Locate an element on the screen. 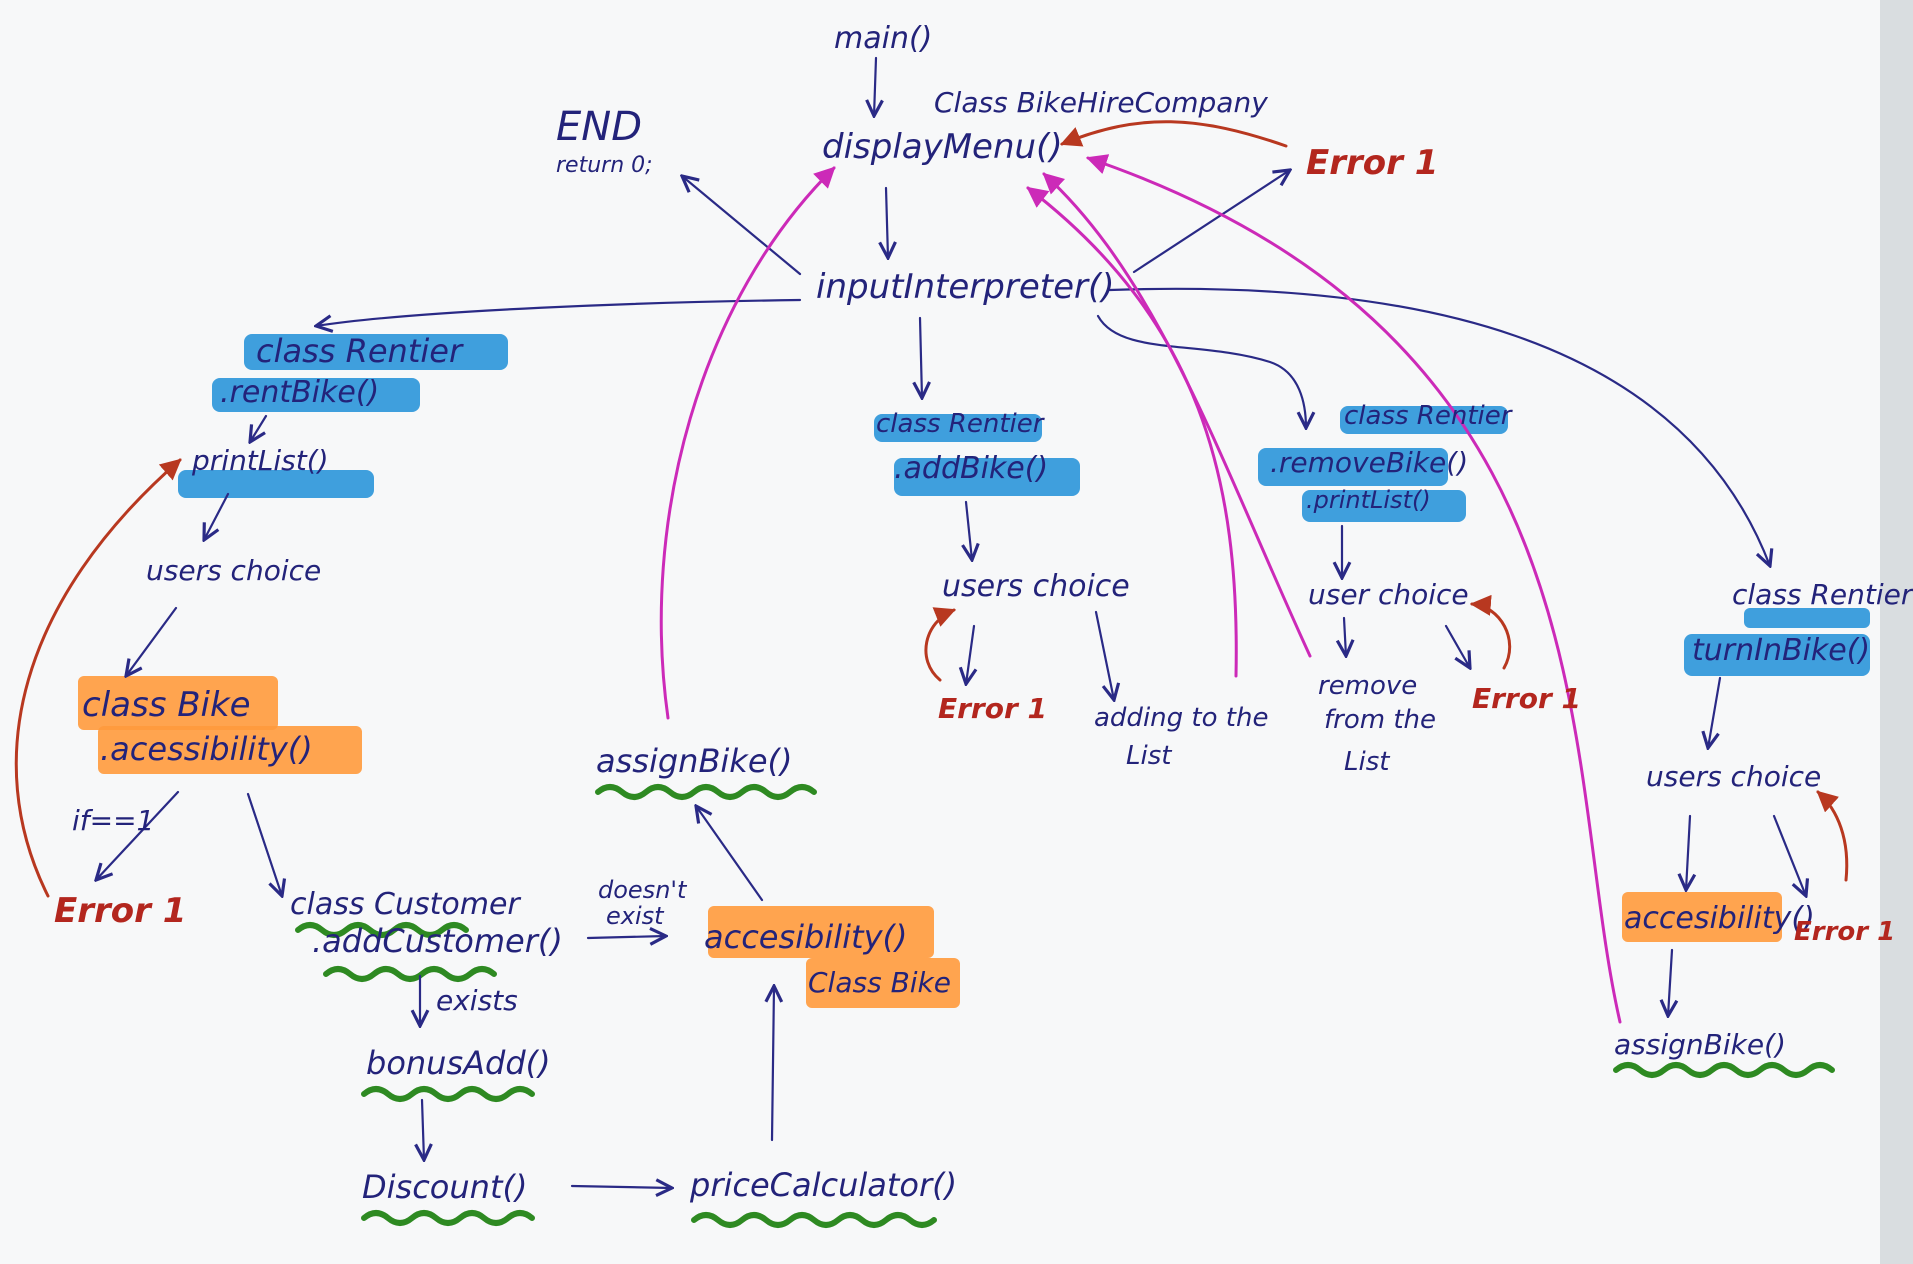  arrow-interpreter-to-right is located at coordinates (1201, 371).